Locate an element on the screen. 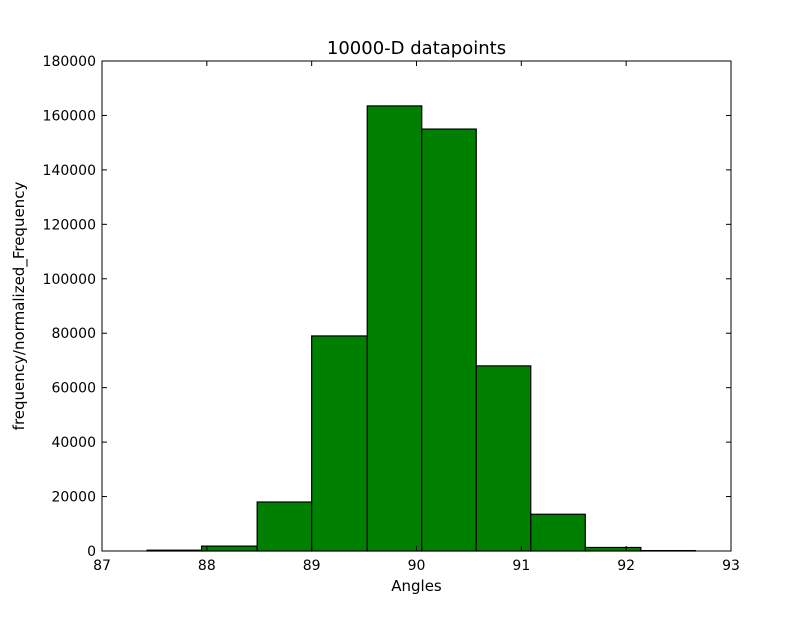  y-tick-label: 80000 is located at coordinates (73, 334).